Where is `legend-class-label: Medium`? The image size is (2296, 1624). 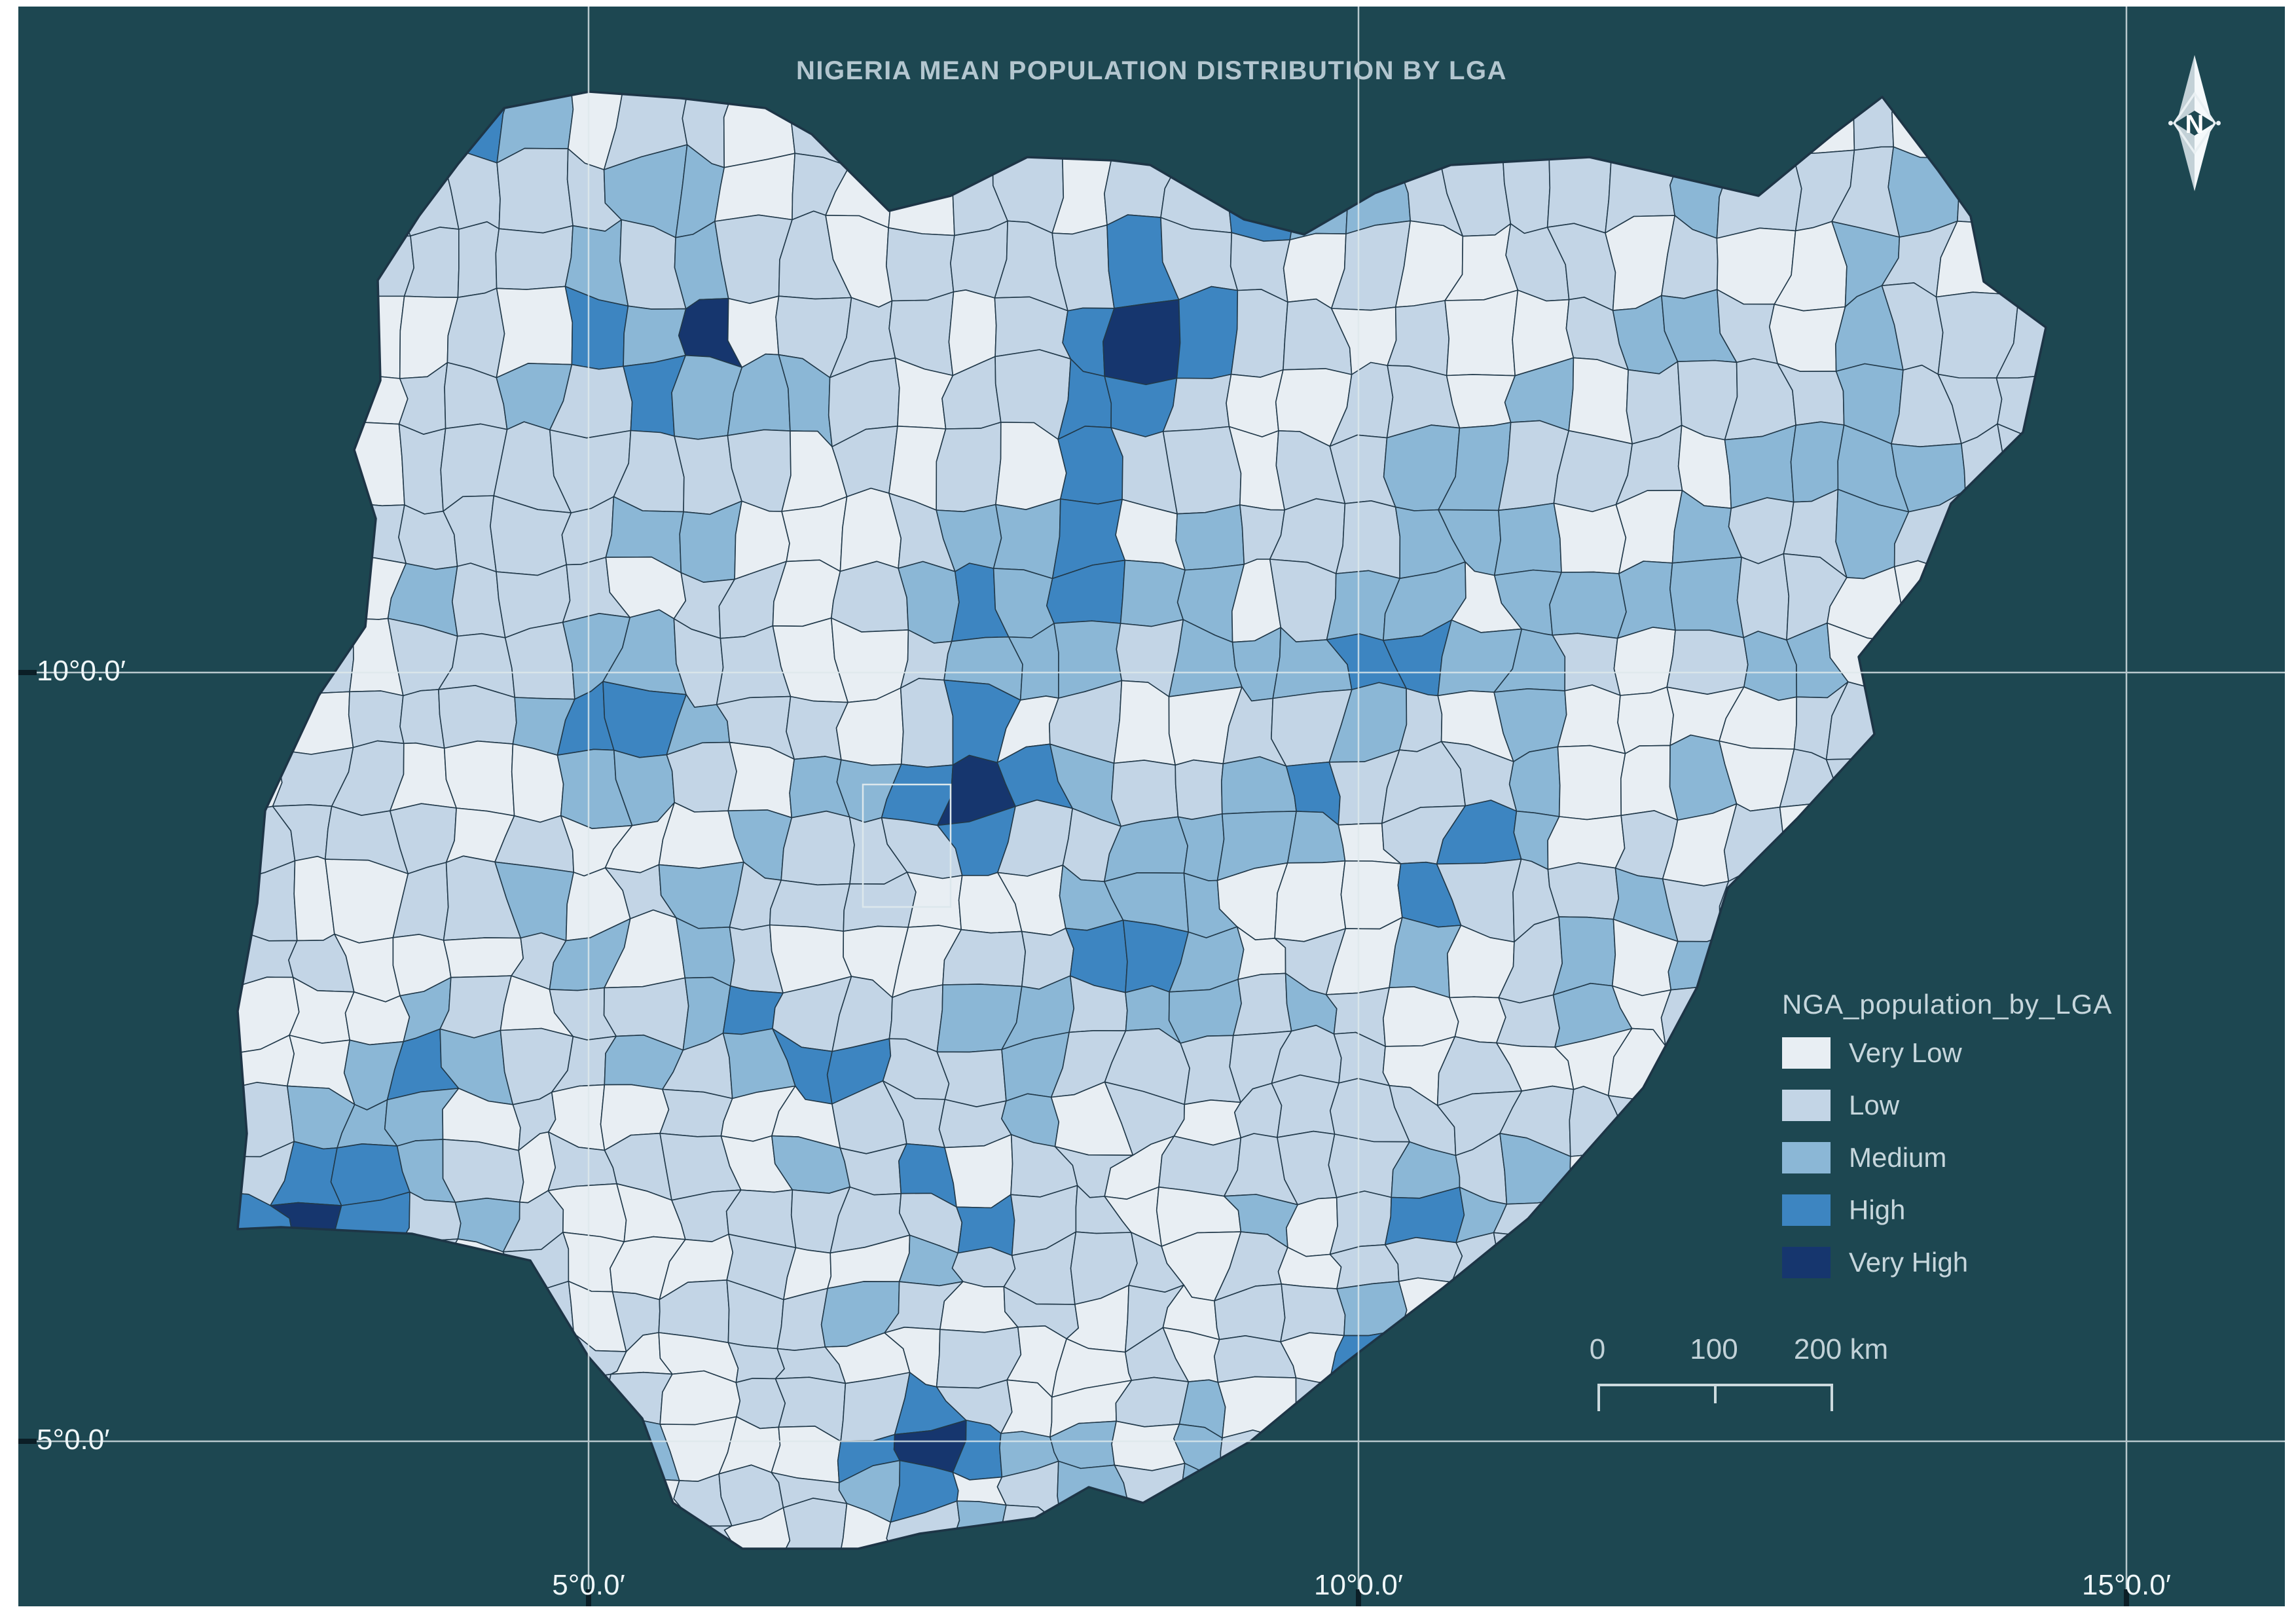 legend-class-label: Medium is located at coordinates (1898, 1157).